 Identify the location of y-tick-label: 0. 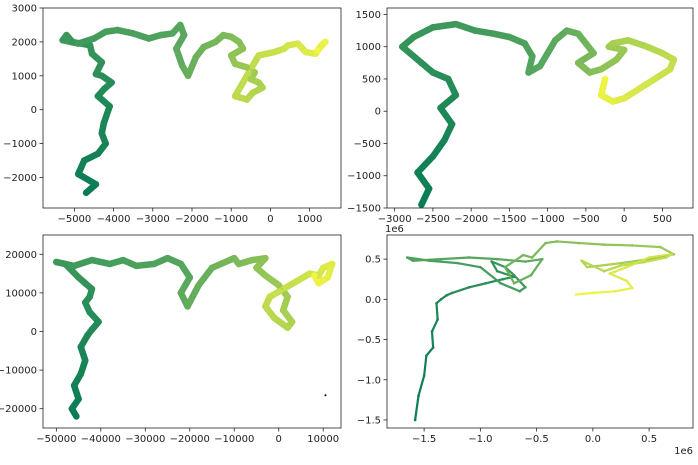
(378, 112).